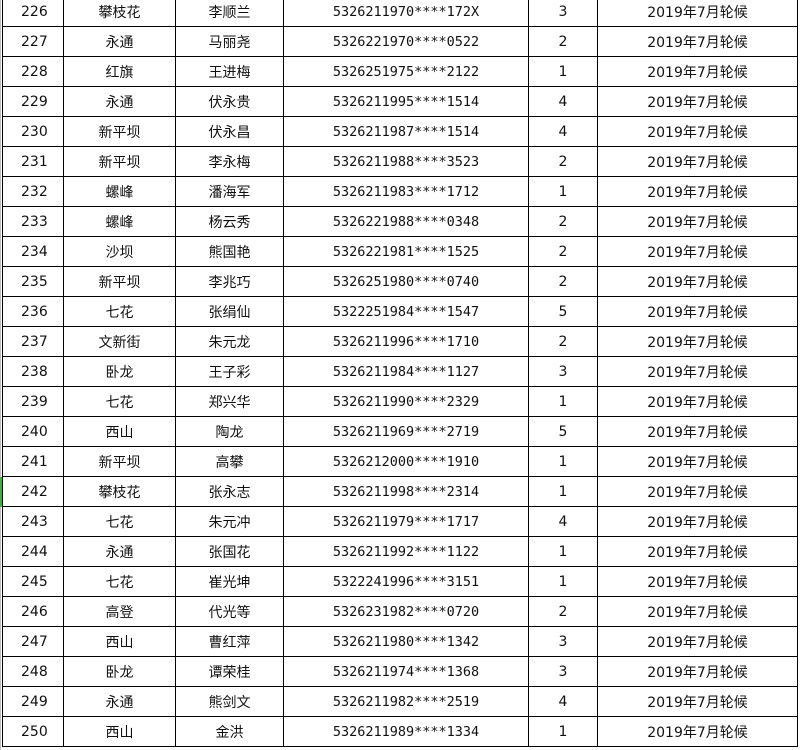  What do you see at coordinates (406, 641) in the screenshot?
I see `id-number-cell: 5326211980****1342` at bounding box center [406, 641].